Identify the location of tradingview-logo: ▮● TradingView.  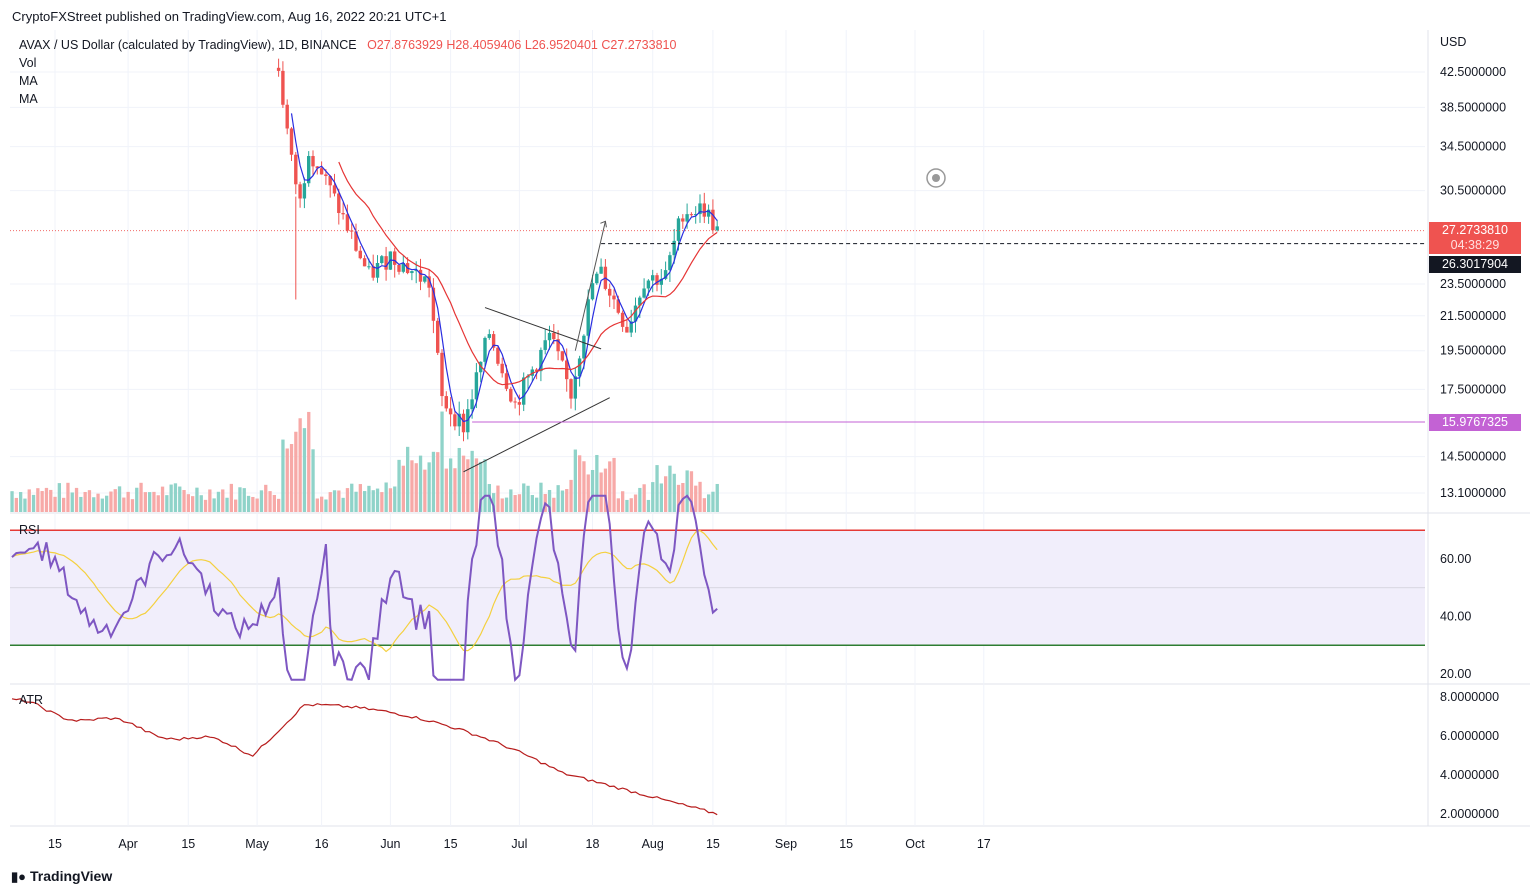
(61, 876).